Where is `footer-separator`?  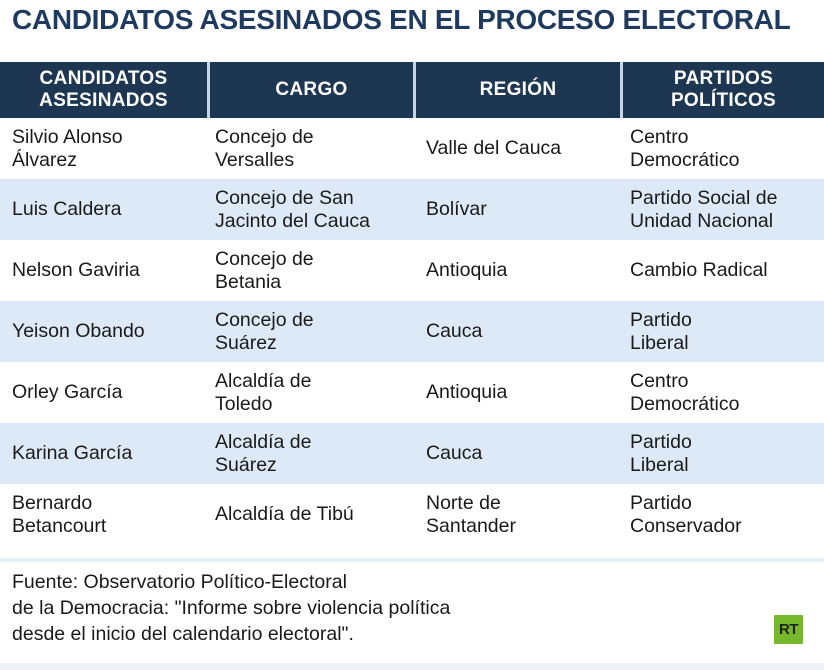 footer-separator is located at coordinates (412, 560).